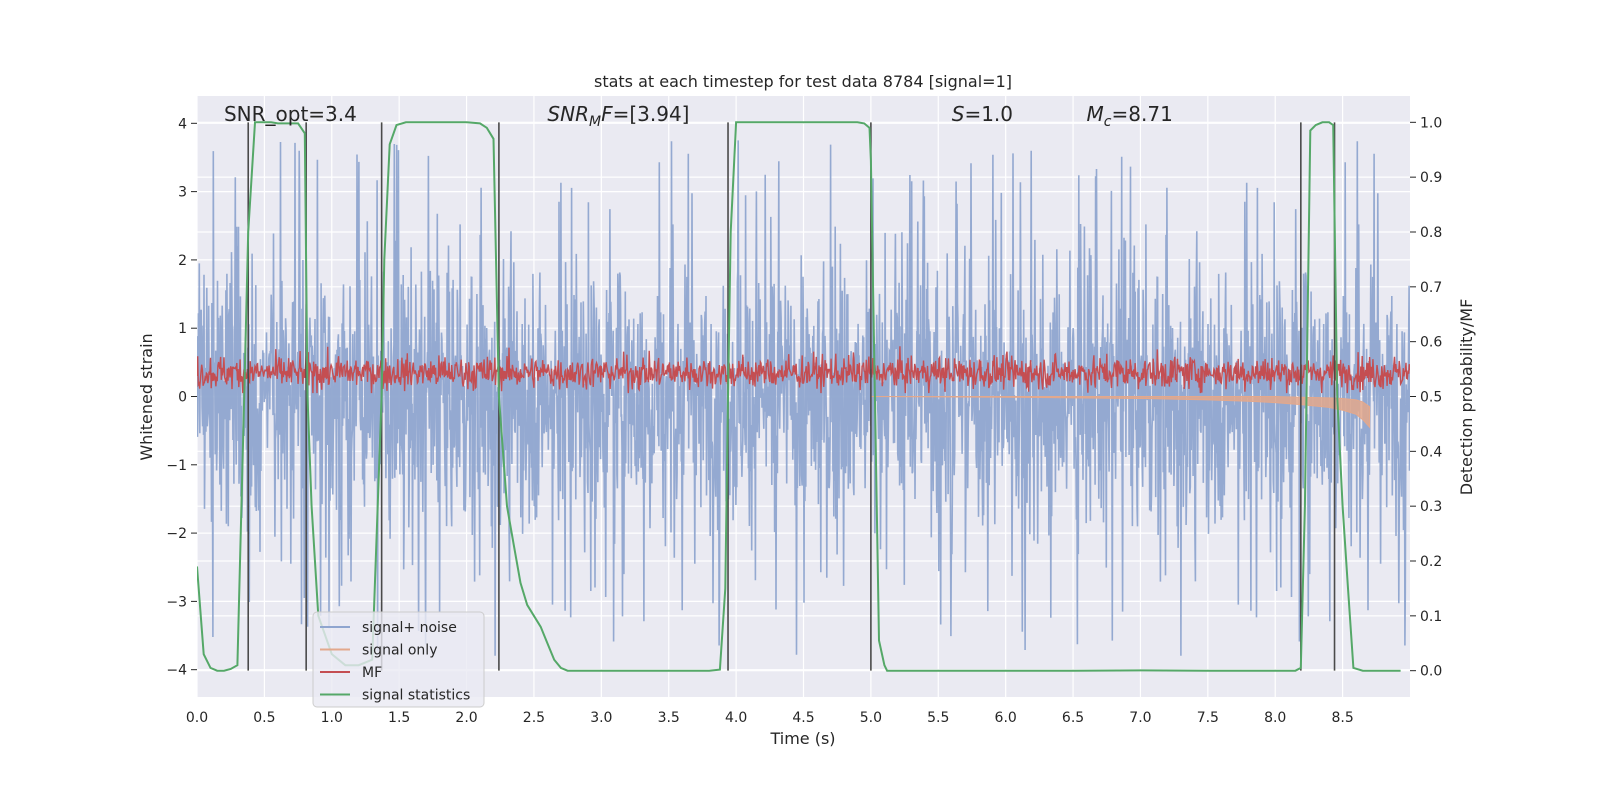 The width and height of the screenshot is (1600, 800). What do you see at coordinates (176, 602) in the screenshot?
I see `y-tick-label: −3` at bounding box center [176, 602].